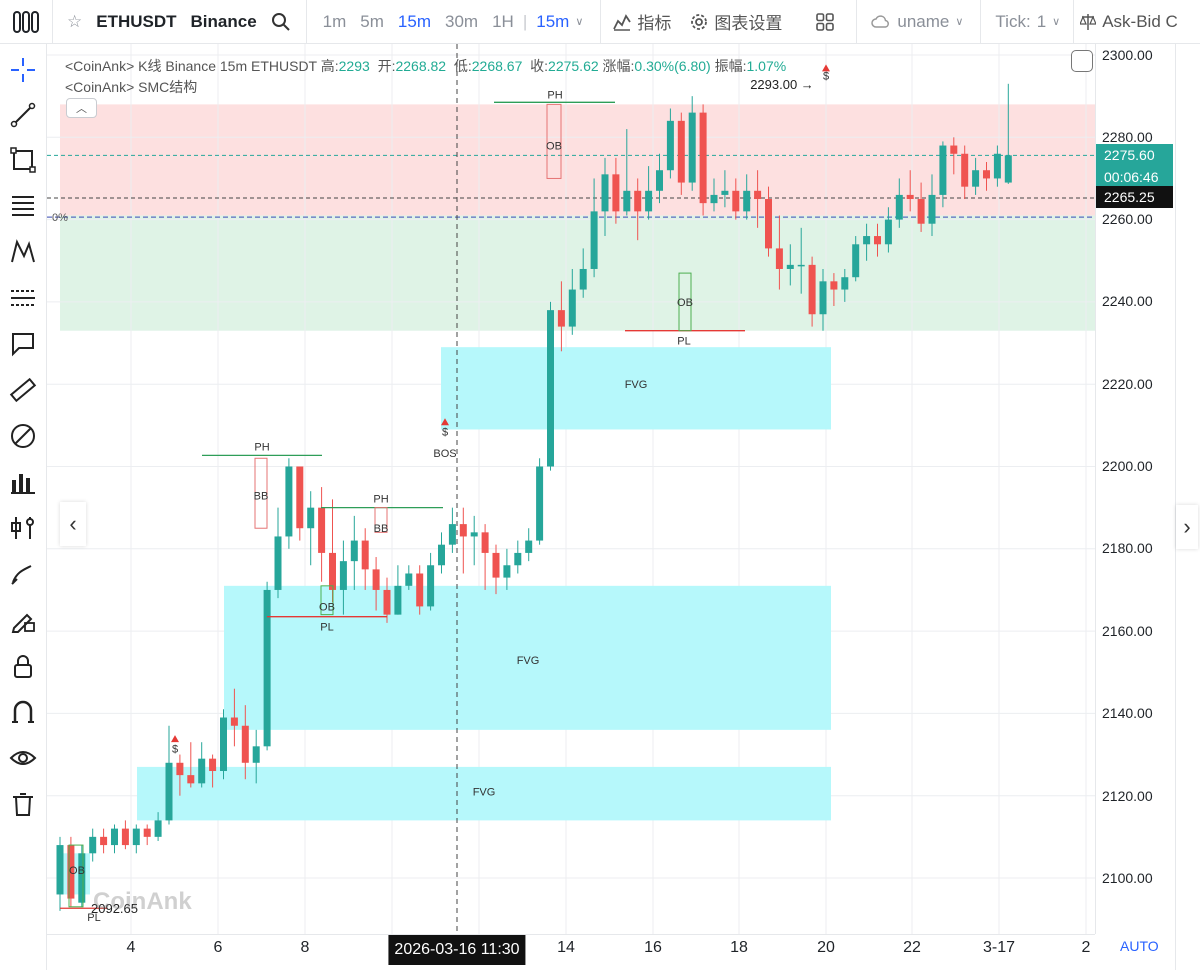 The width and height of the screenshot is (1200, 970). I want to click on trash-icon, so click(23, 804).